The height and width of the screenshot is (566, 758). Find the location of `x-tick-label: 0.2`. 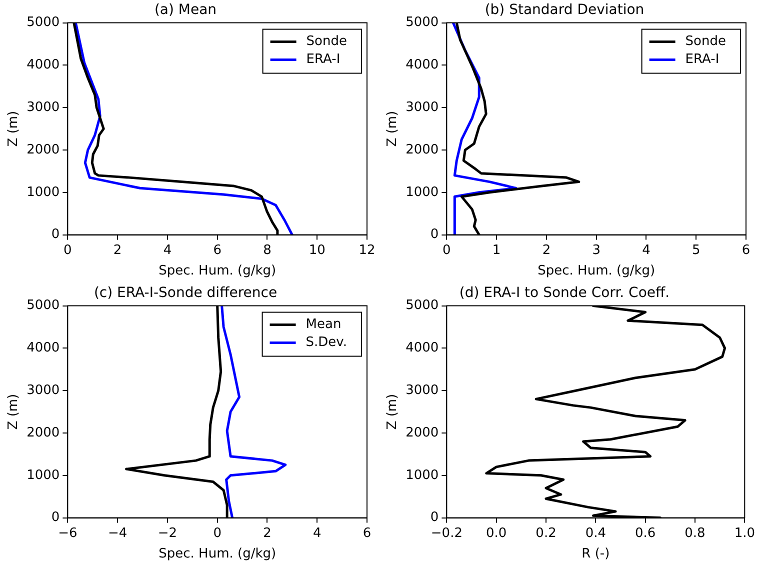

x-tick-label: 0.2 is located at coordinates (546, 533).